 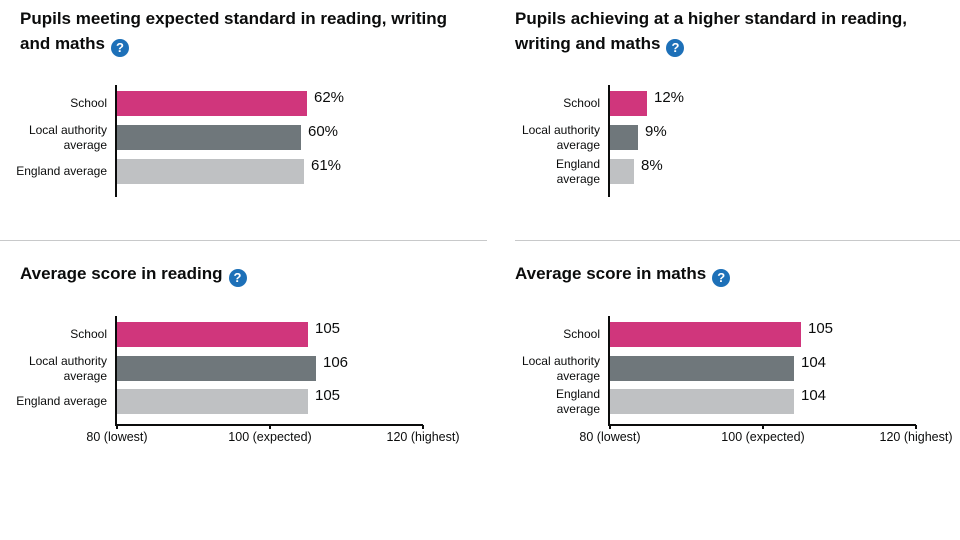 I want to click on bar-value-label: 60%, so click(x=323, y=131).